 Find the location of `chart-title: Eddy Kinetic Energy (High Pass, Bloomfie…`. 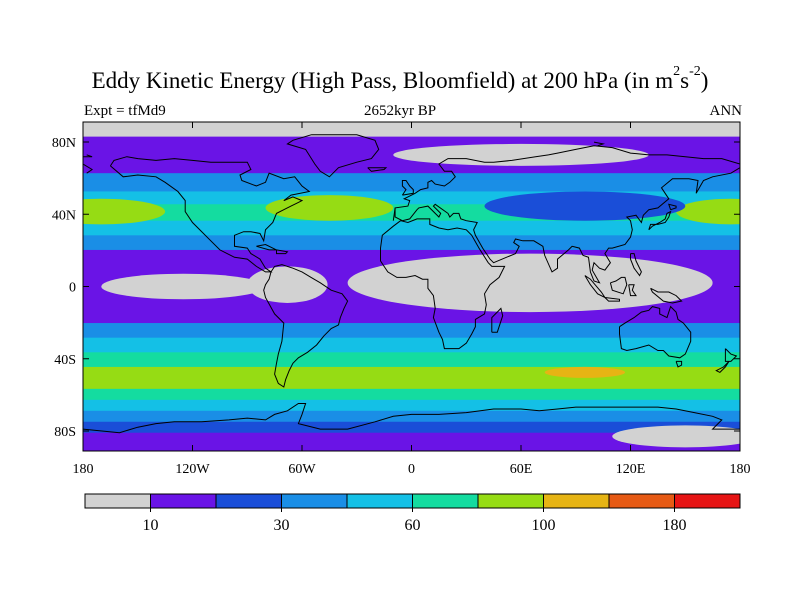

chart-title: Eddy Kinetic Energy (High Pass, Bloomfie… is located at coordinates (400, 78).